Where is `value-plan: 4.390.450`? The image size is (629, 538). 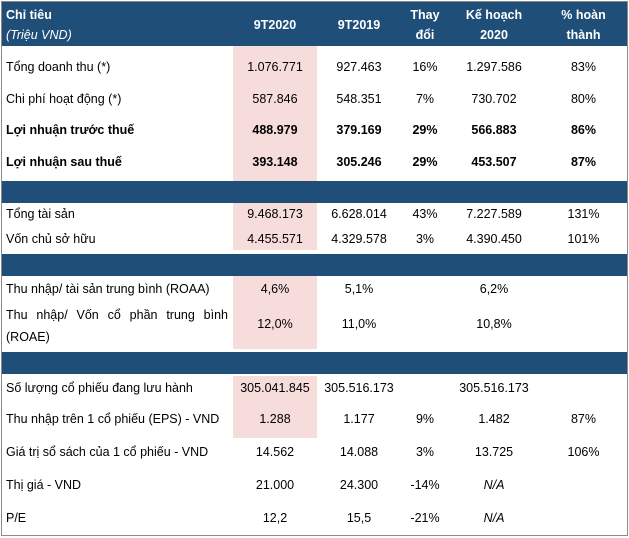 value-plan: 4.390.450 is located at coordinates (494, 239).